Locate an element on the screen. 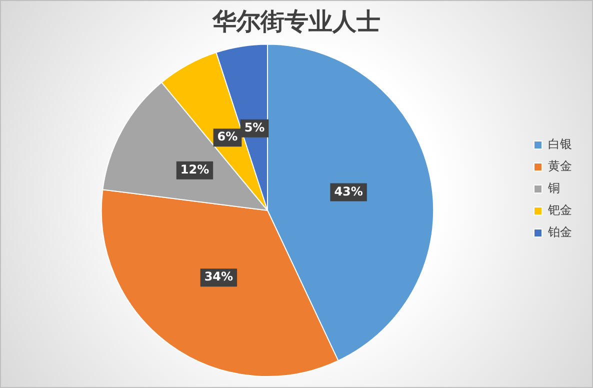 The height and width of the screenshot is (388, 593). data-label: 6% is located at coordinates (227, 137).